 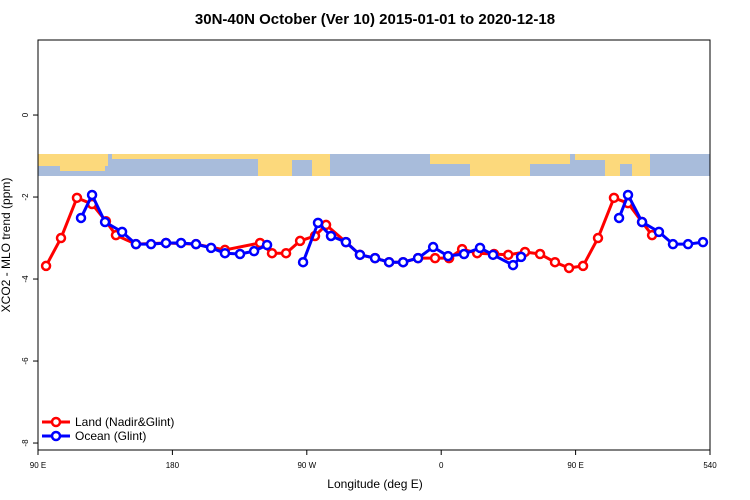 I want to click on x-axis-label: Longitude (deg E), so click(x=374, y=484).